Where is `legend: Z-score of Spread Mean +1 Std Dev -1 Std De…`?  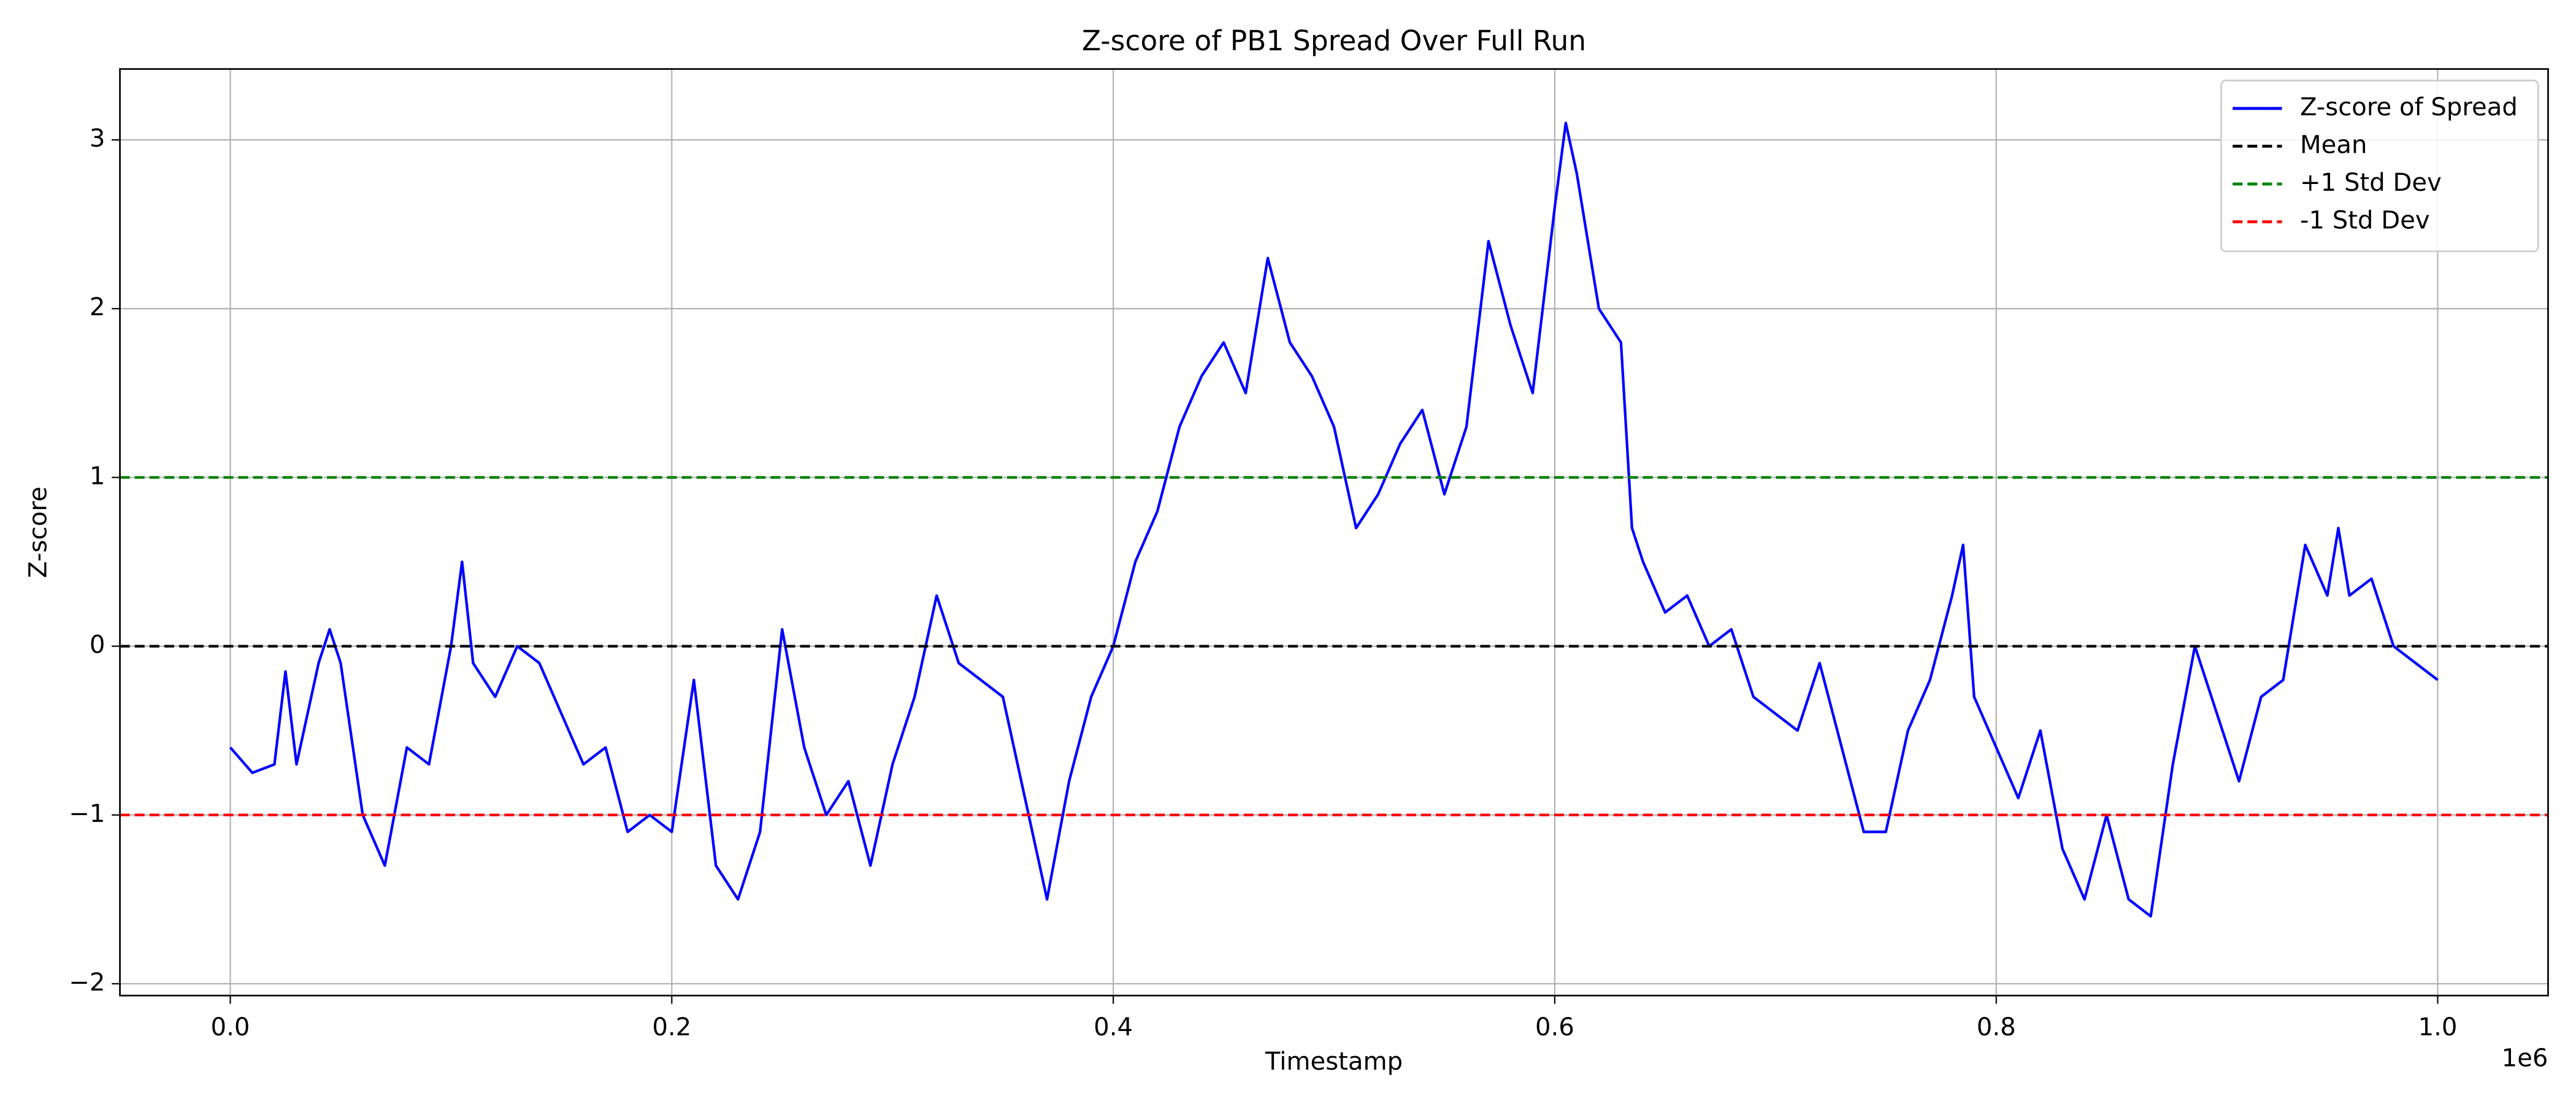 legend: Z-score of Spread Mean +1 Std Dev -1 Std De… is located at coordinates (2379, 166).